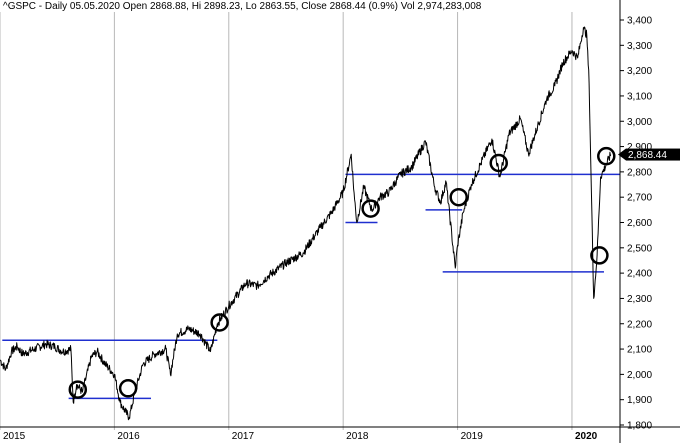 This screenshot has height=448, width=680. Describe the element at coordinates (639, 223) in the screenshot. I see `y-tick-label: 2,600` at that location.